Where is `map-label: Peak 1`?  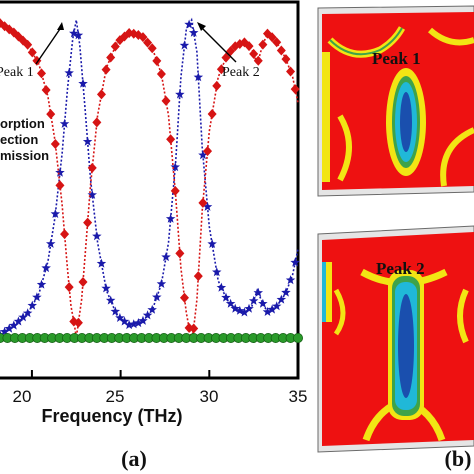 map-label: Peak 1 is located at coordinates (396, 58).